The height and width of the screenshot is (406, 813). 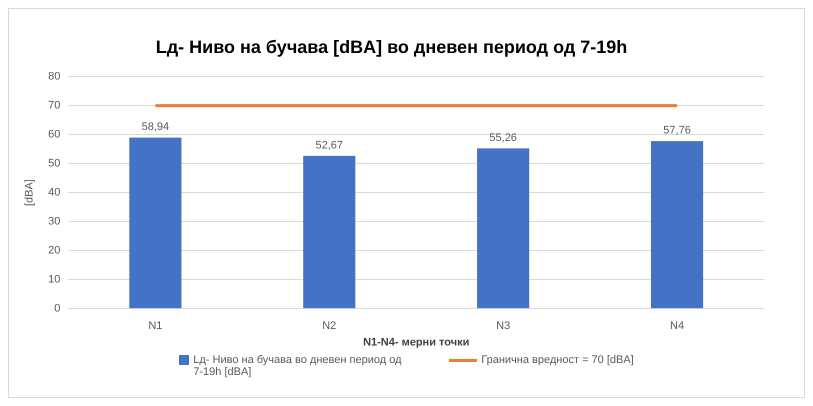 What do you see at coordinates (57, 308) in the screenshot?
I see `y-tick-label: 0` at bounding box center [57, 308].